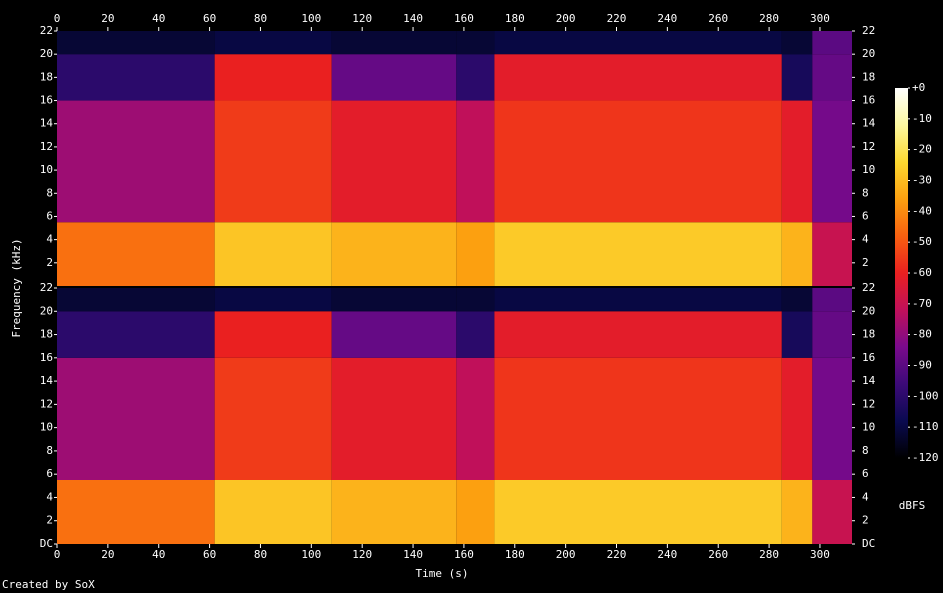  Describe the element at coordinates (413, 18) in the screenshot. I see `x-tick-label-top: 140` at that location.